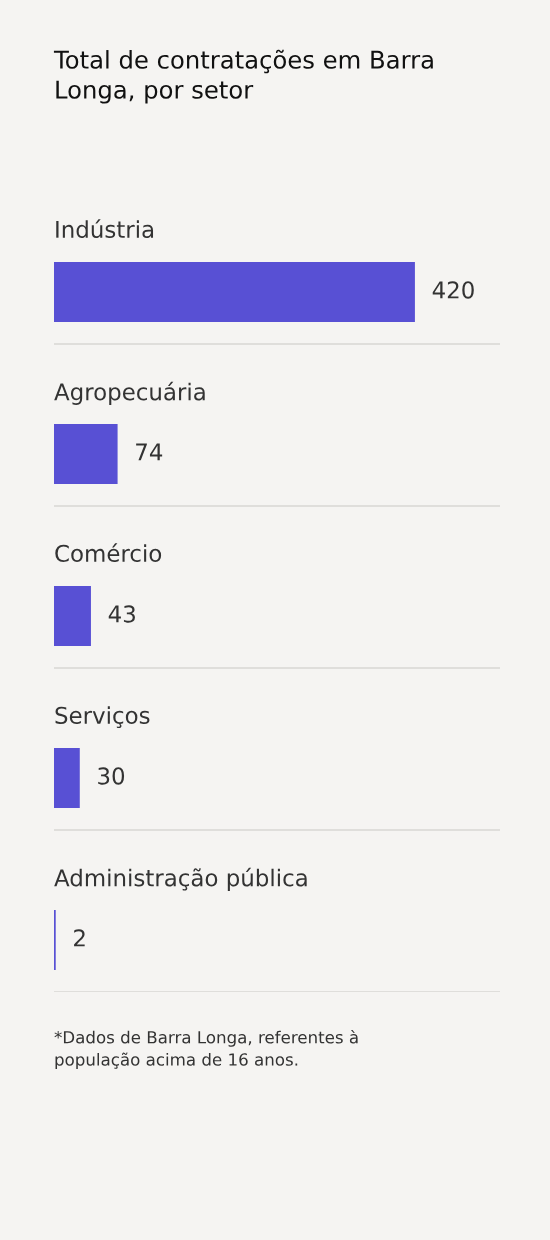  What do you see at coordinates (79, 938) in the screenshot?
I see `data-label: 2` at bounding box center [79, 938].